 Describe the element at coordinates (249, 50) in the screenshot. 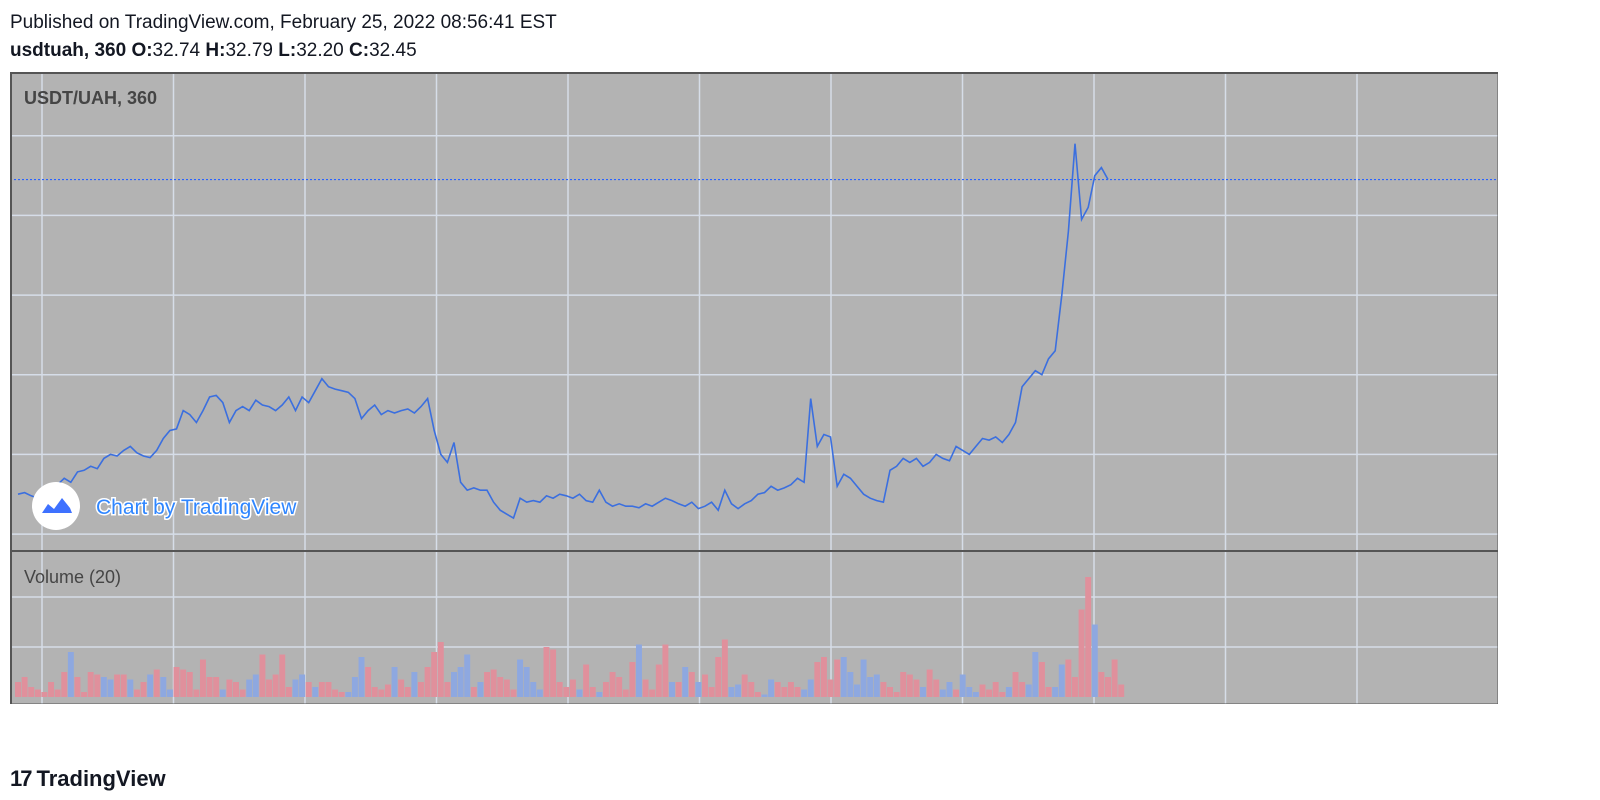

I see `high-value: 32.79` at that location.